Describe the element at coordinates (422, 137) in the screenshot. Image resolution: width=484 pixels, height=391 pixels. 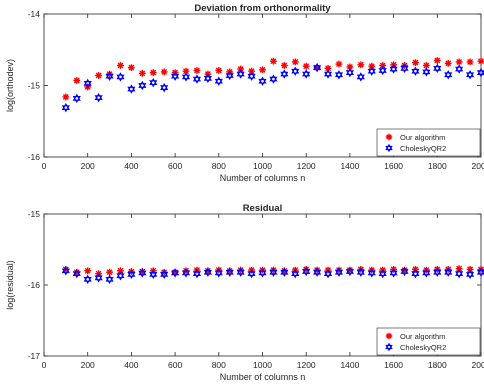
I see `legend-label: Our algorithm` at that location.